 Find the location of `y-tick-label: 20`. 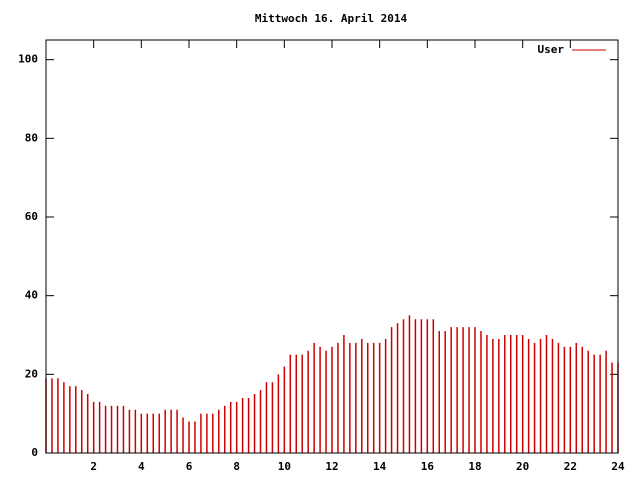

y-tick-label: 20 is located at coordinates (31, 373).